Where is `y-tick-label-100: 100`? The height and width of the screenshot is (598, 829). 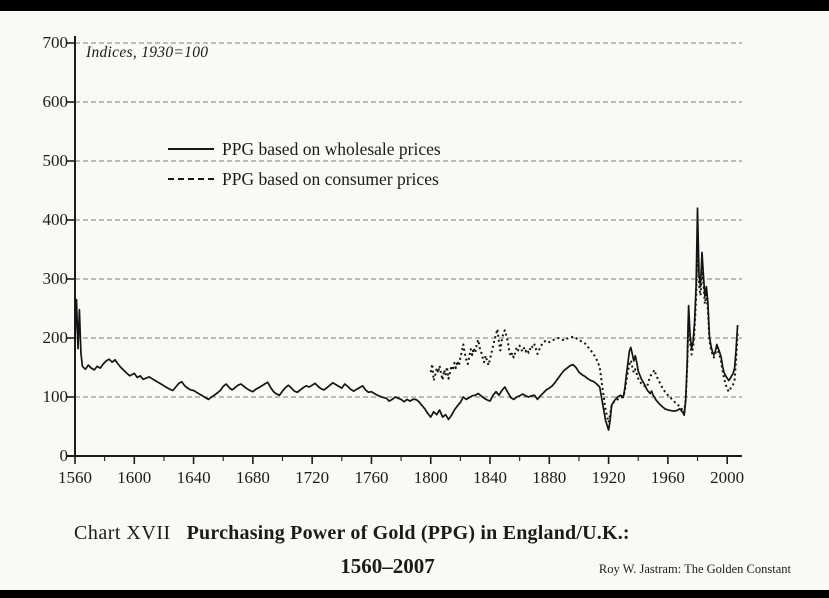
y-tick-label-100: 100 is located at coordinates (55, 396).